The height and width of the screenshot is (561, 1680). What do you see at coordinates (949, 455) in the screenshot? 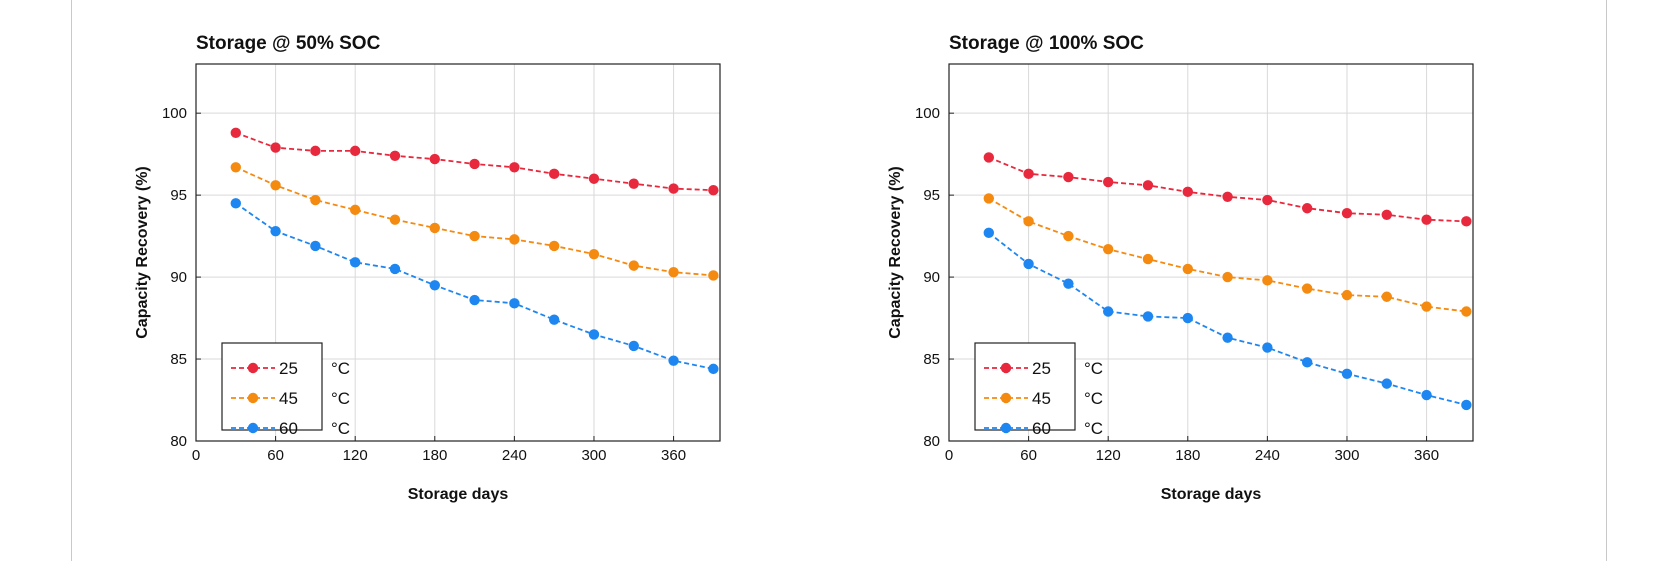
I see `x-tick-label: 0` at bounding box center [949, 455].